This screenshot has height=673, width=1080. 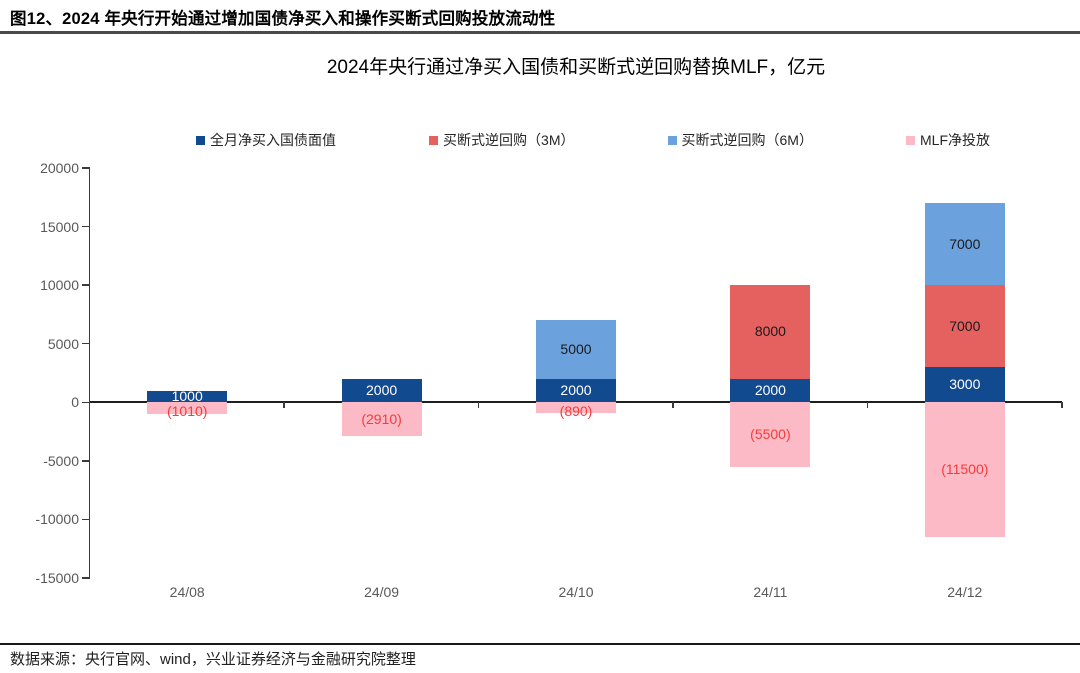 What do you see at coordinates (770, 592) in the screenshot?
I see `x-axis-label: 24/11` at bounding box center [770, 592].